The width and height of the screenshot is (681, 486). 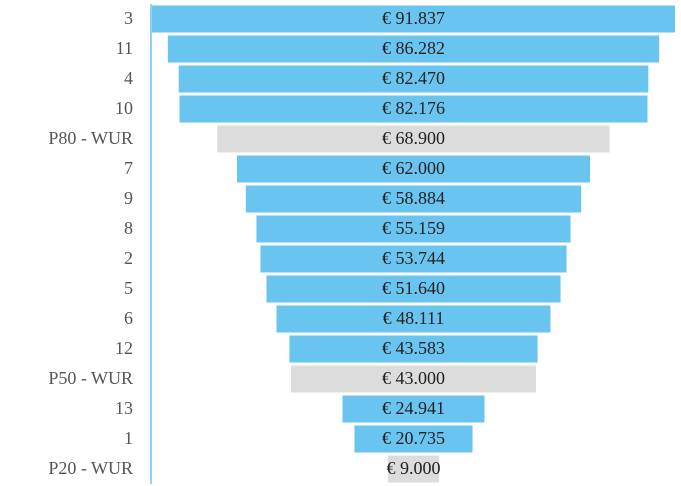 What do you see at coordinates (128, 288) in the screenshot?
I see `category-label: 5` at bounding box center [128, 288].